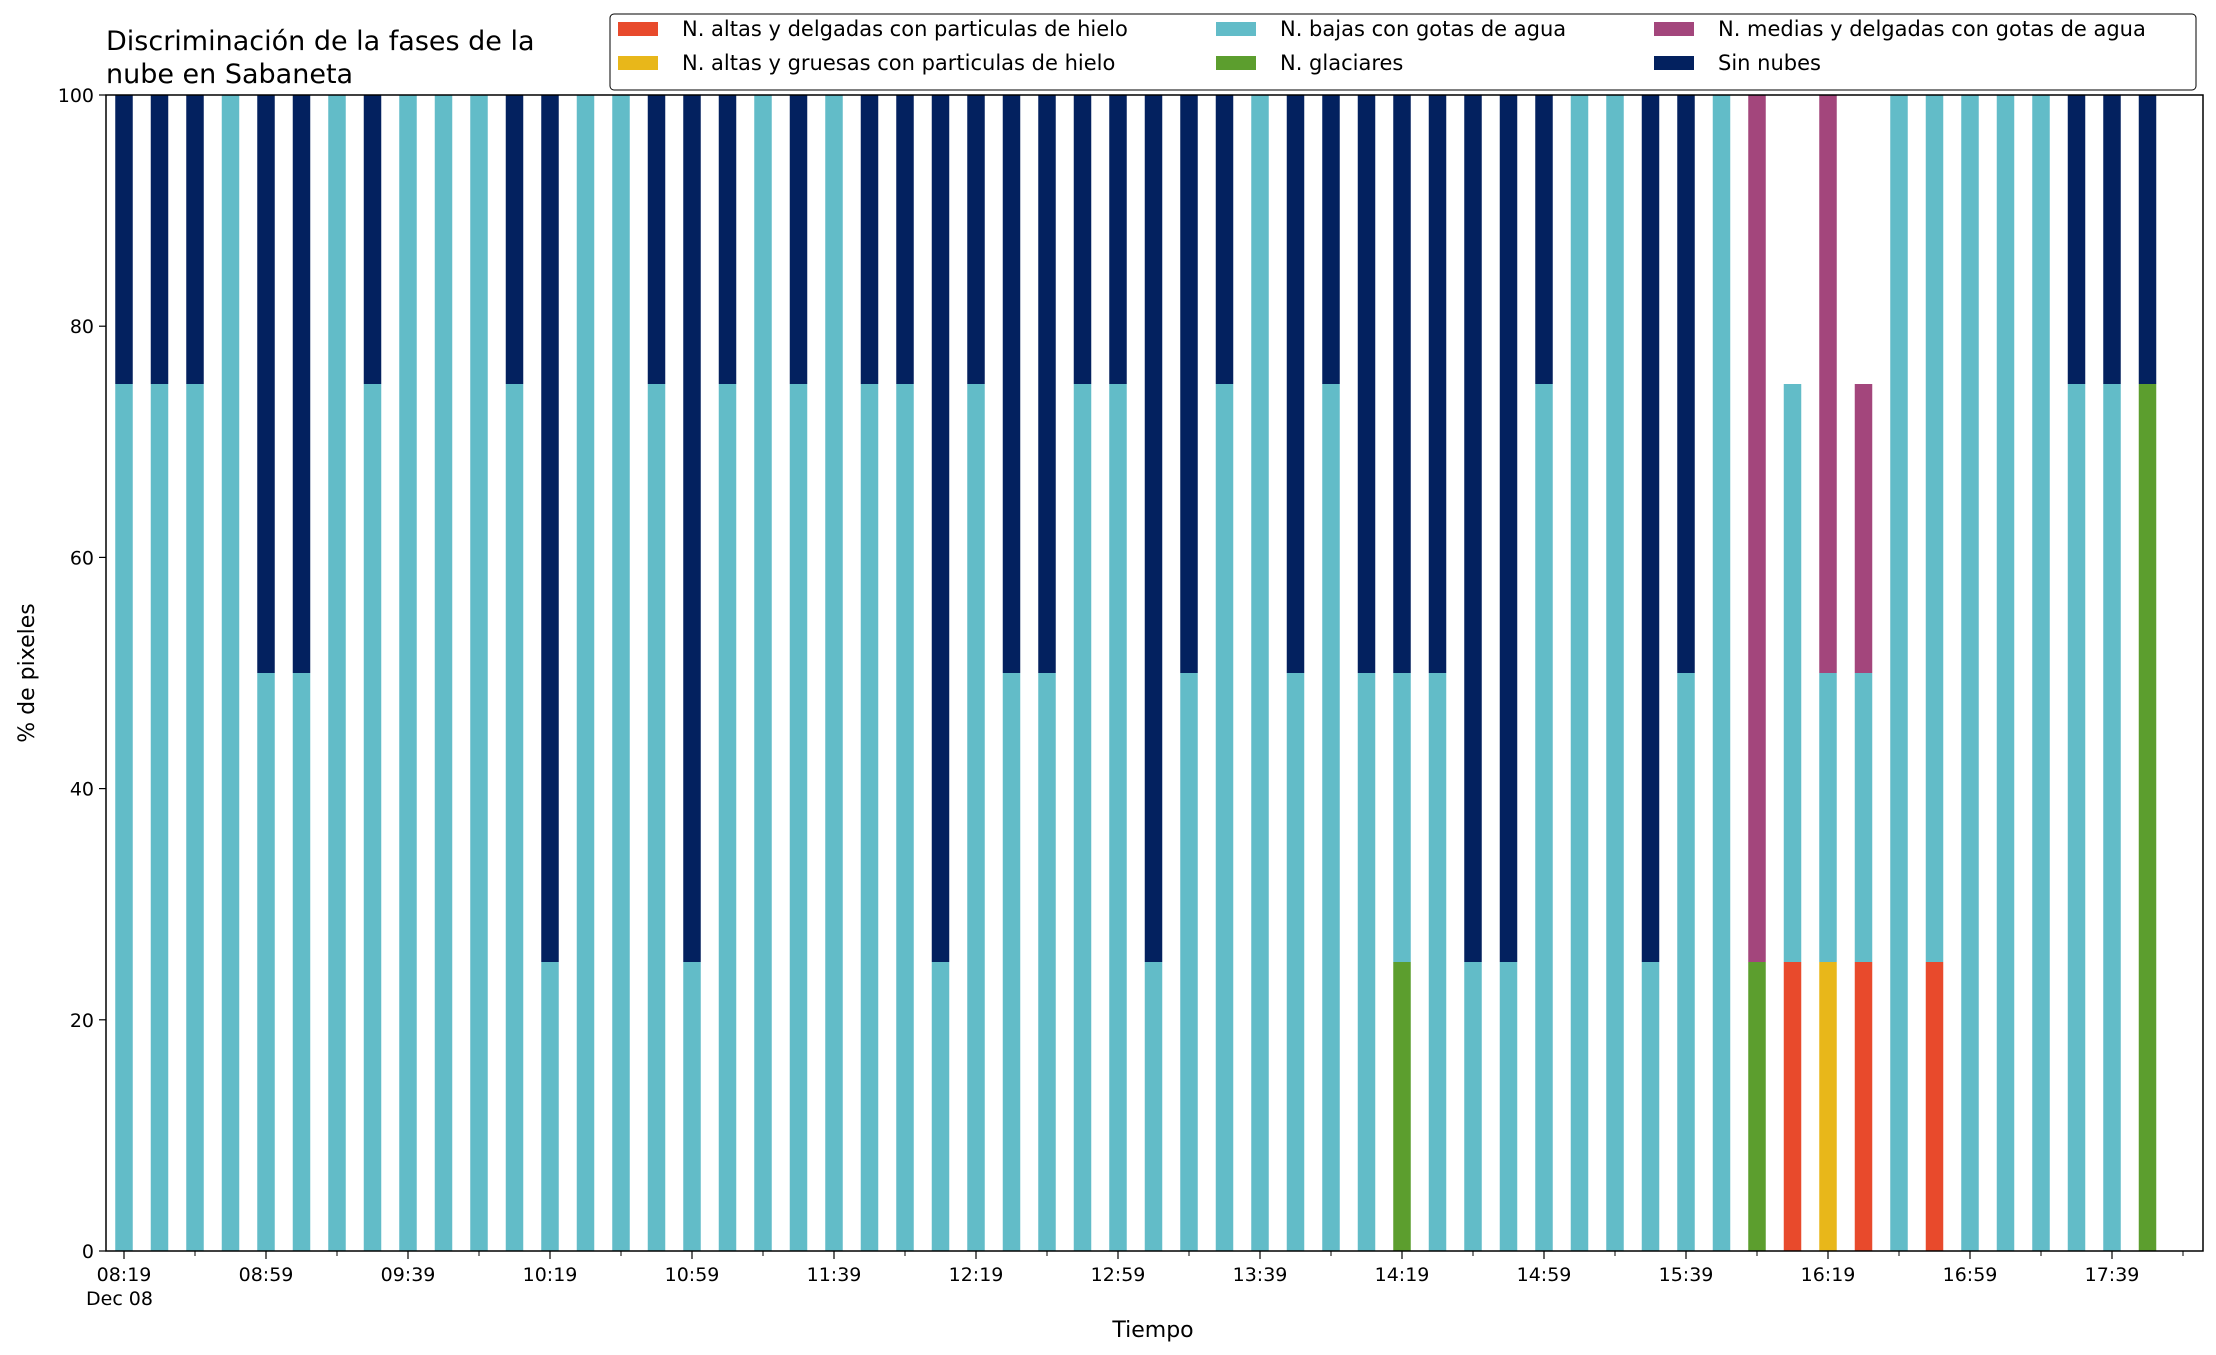 The image size is (2216, 1355). I want to click on bar-segment-1-s3, so click(159, 817).